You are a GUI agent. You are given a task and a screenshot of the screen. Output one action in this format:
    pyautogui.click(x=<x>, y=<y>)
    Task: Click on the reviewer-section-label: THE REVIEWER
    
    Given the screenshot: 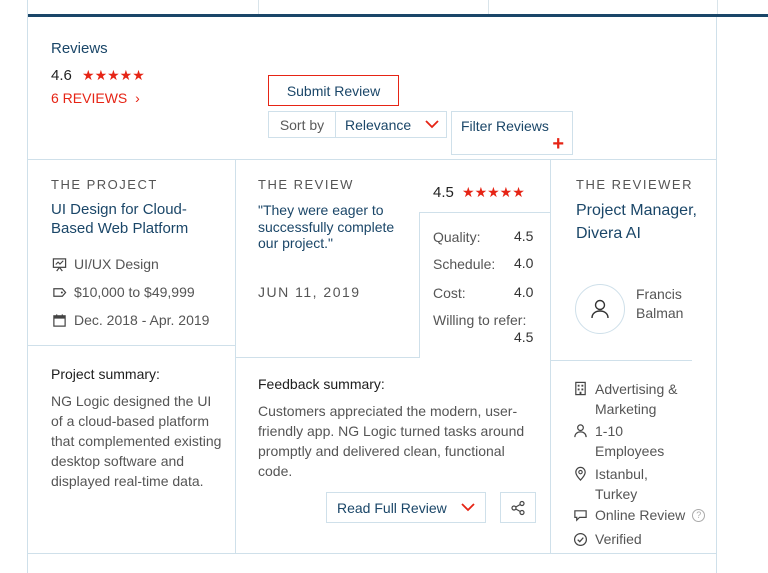 What is the action you would take?
    pyautogui.click(x=634, y=184)
    